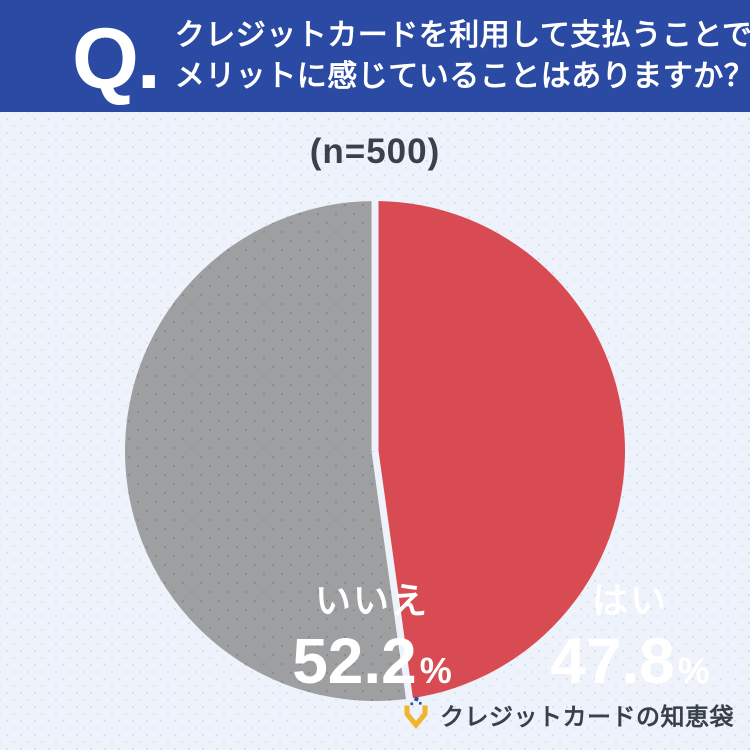  What do you see at coordinates (392, 575) in the screenshot?
I see `pie-slice-divider` at bounding box center [392, 575].